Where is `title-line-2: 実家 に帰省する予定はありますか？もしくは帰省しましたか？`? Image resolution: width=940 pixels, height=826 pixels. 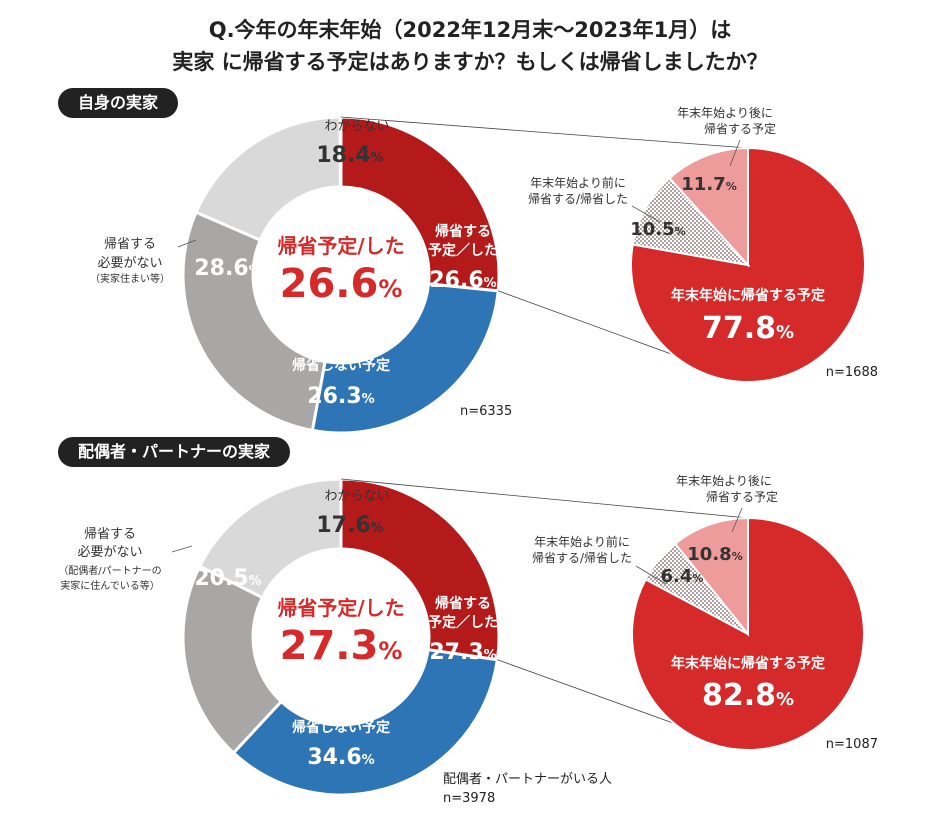 title-line-2: 実家 に帰省する予定はありますか？もしくは帰省しましたか？ is located at coordinates (470, 62).